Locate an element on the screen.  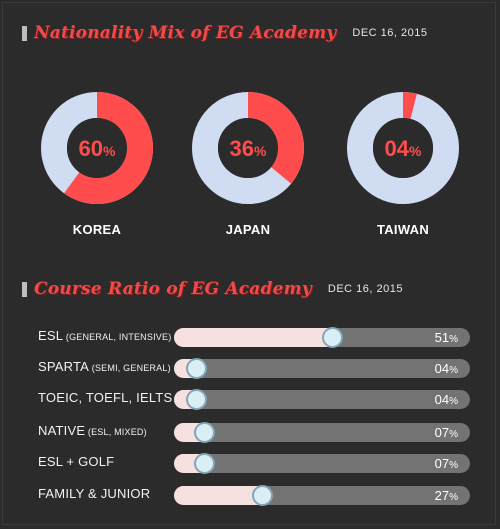
bar-row: ESL + GOLF 07% is located at coordinates (250, 463).